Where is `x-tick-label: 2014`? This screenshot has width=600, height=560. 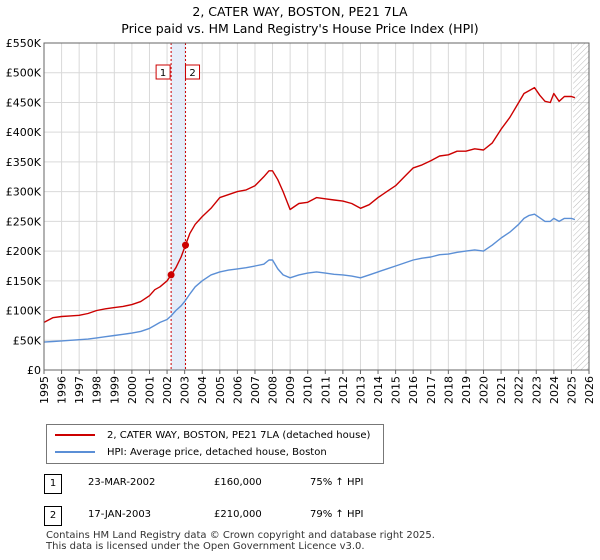
x-tick-label: 2014 is located at coordinates (378, 390).